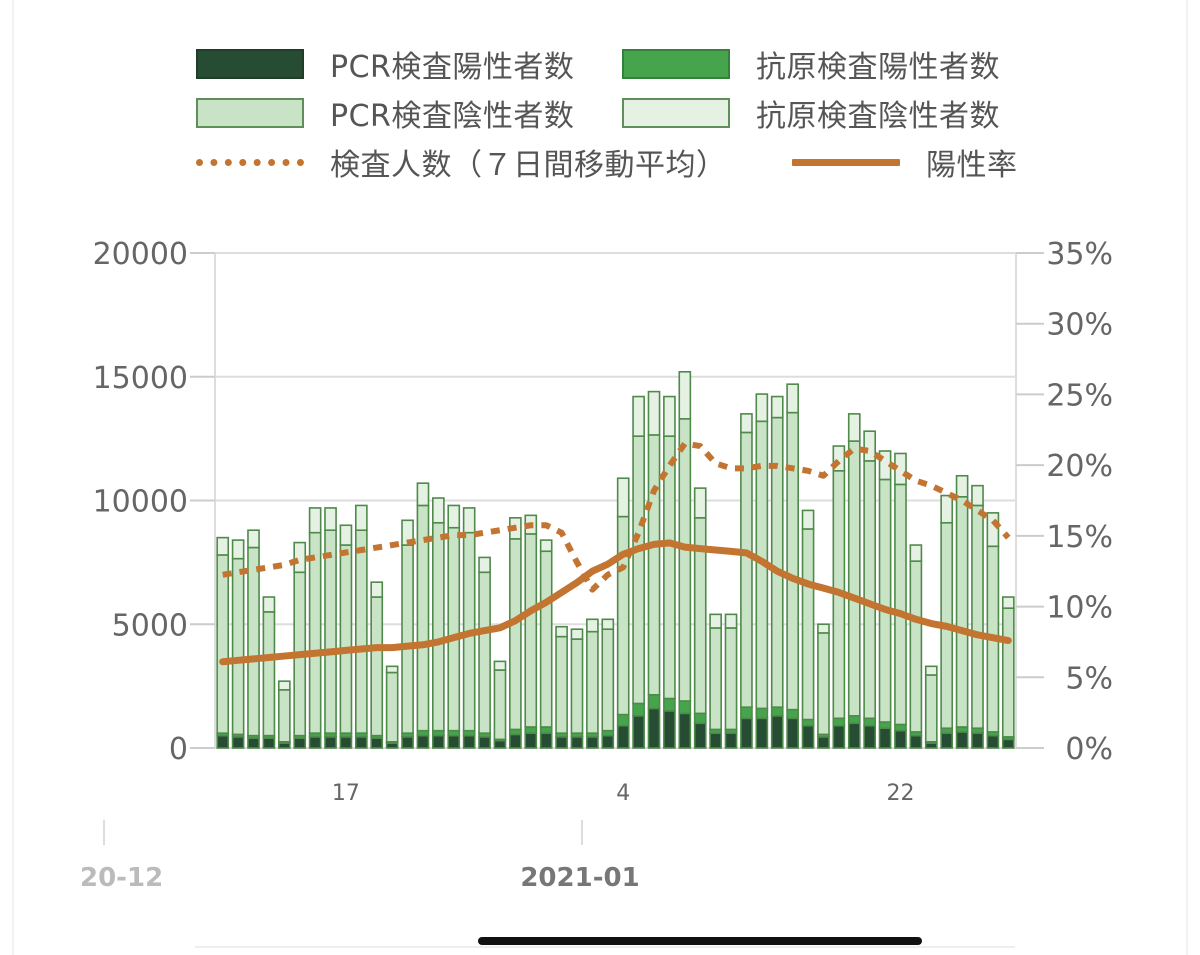 Image resolution: width=1200 pixels, height=955 pixels. I want to click on legend-item-pcr-positive: PCR検査陽性者数, so click(385, 64).